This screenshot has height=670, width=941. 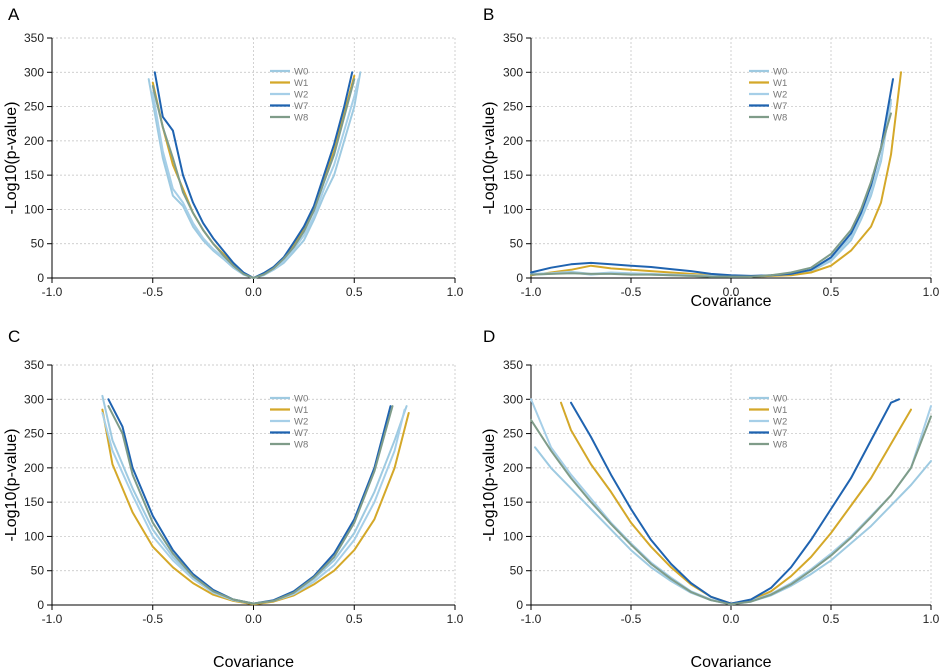 I want to click on panel-label: C, so click(x=14, y=336).